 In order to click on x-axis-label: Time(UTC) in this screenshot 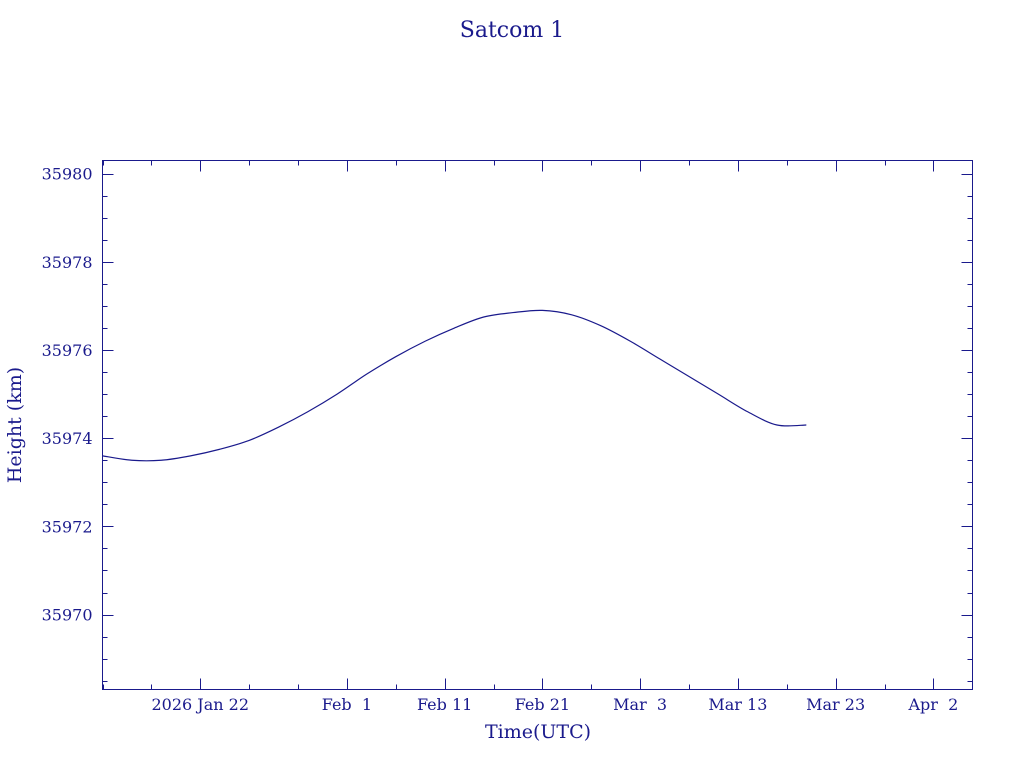, I will do `click(538, 732)`.